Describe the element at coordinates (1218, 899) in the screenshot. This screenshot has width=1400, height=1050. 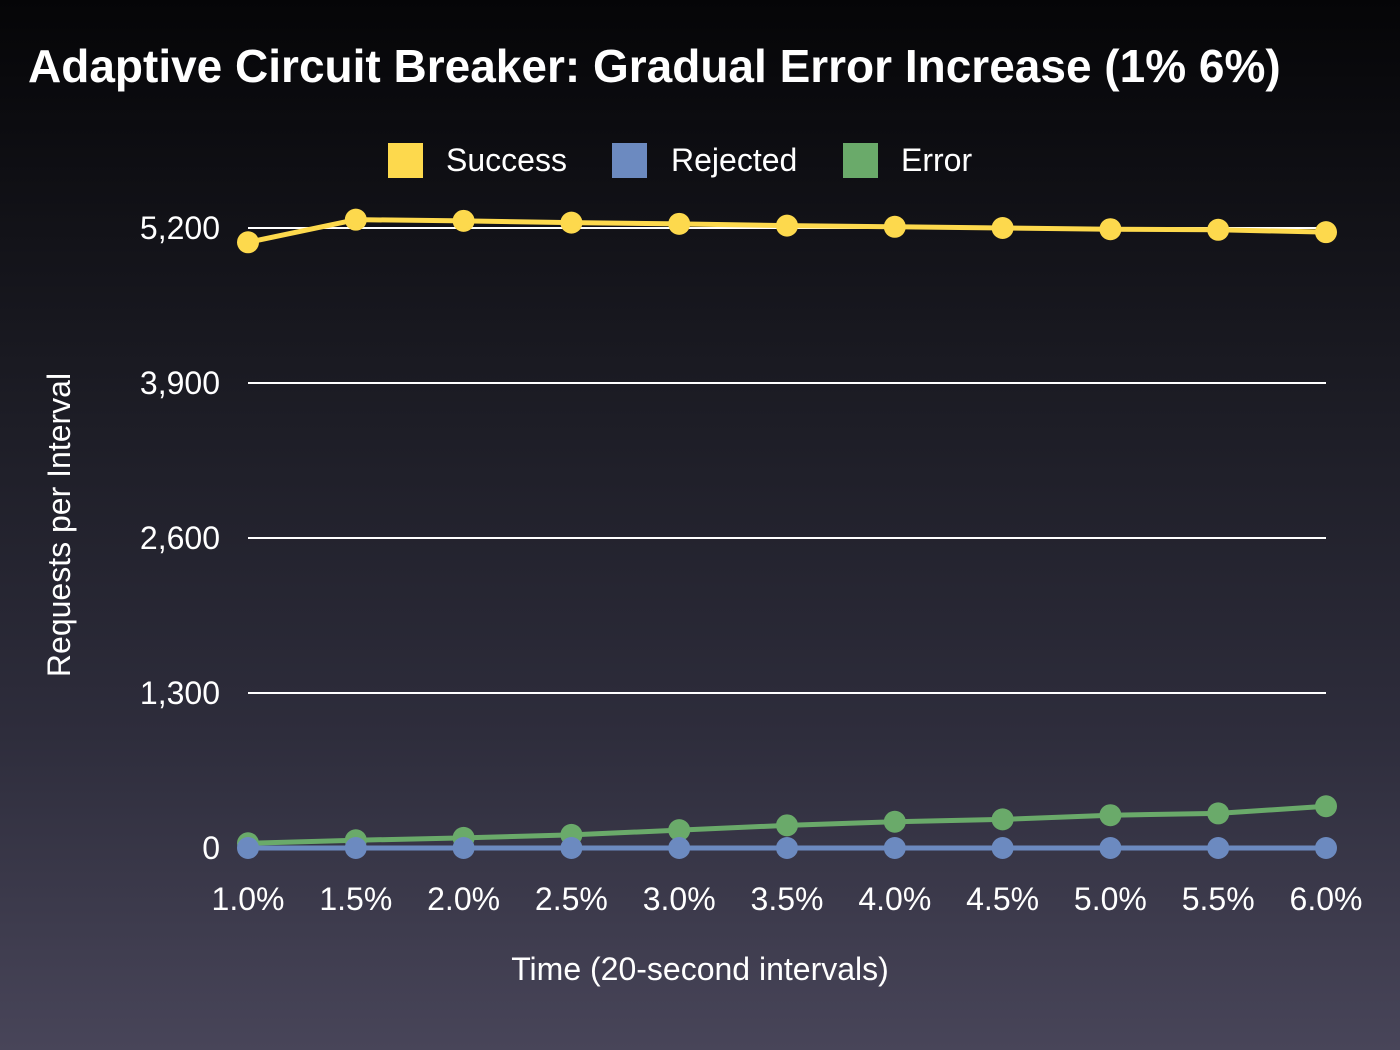
I see `x-tick-label: 5.5%` at that location.